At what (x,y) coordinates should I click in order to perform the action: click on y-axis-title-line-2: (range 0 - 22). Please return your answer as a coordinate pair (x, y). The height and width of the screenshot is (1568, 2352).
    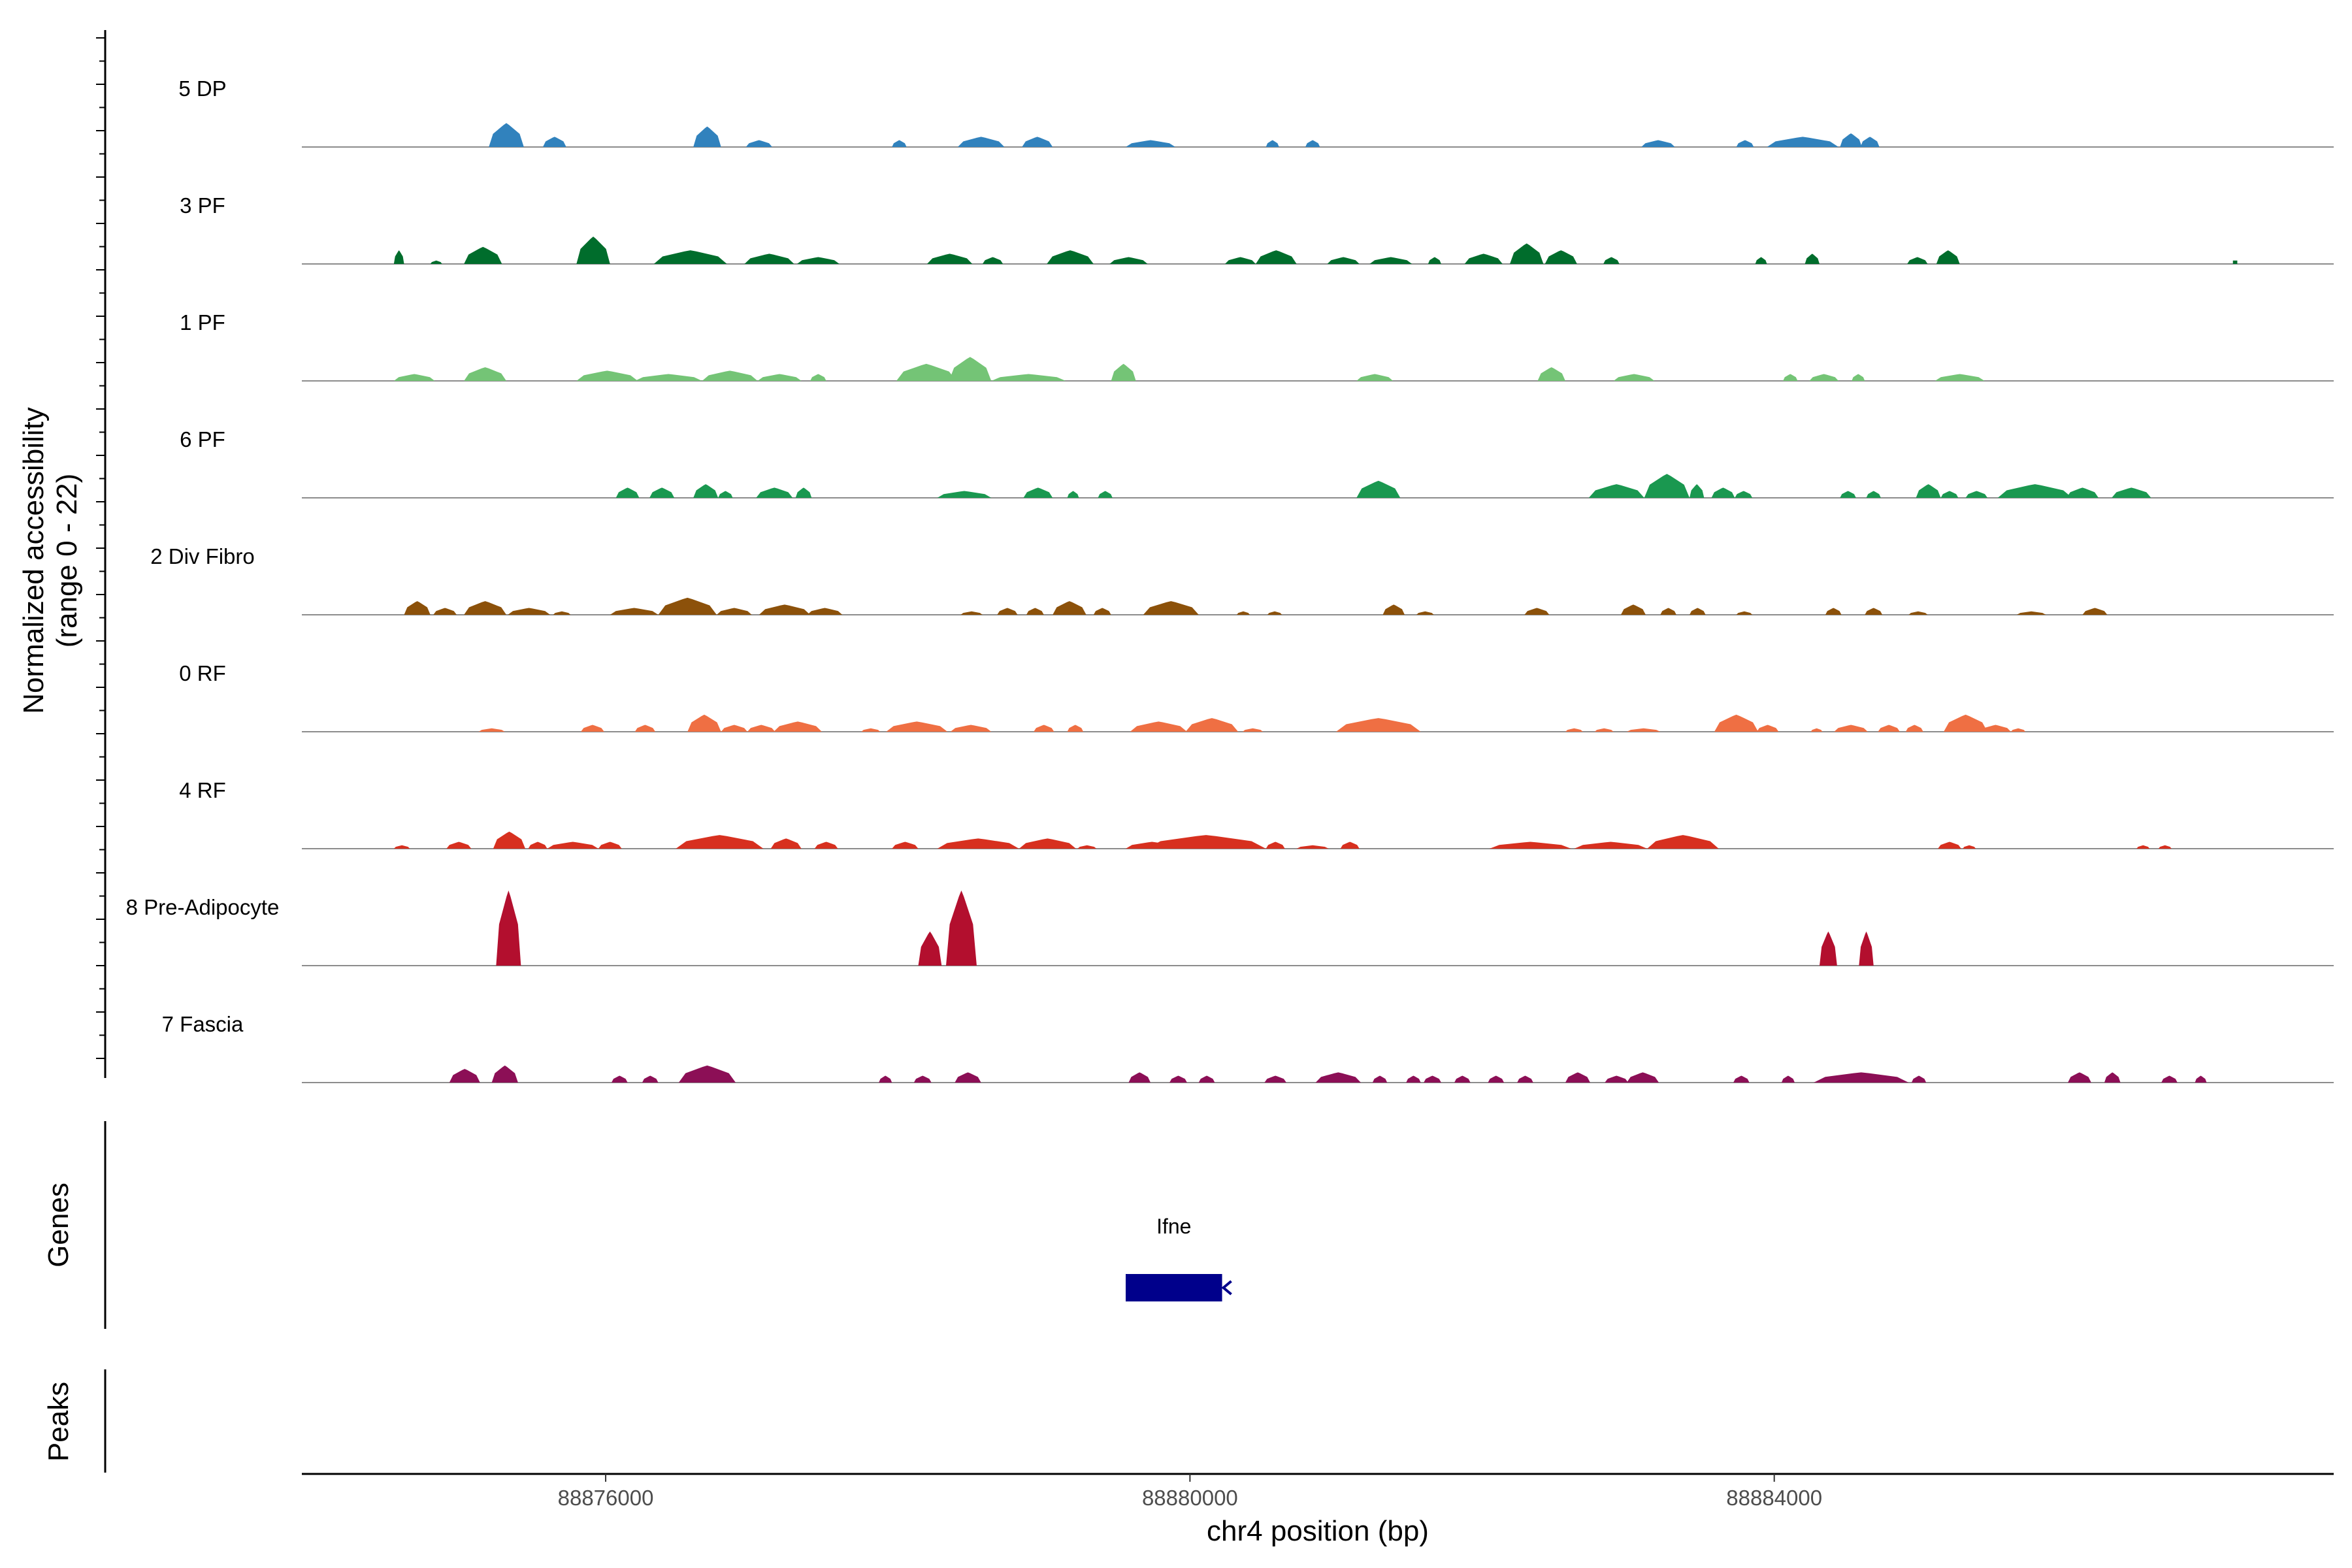
    Looking at the image, I should click on (67, 561).